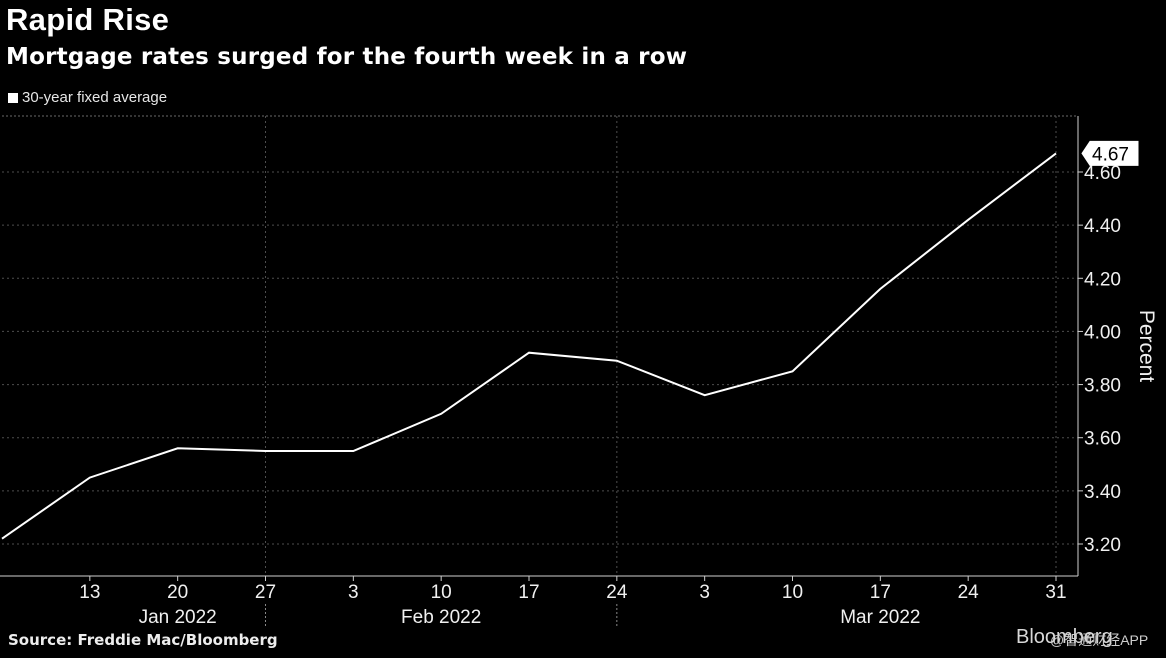 The image size is (1166, 658). What do you see at coordinates (13, 97) in the screenshot?
I see `legend-swatch` at bounding box center [13, 97].